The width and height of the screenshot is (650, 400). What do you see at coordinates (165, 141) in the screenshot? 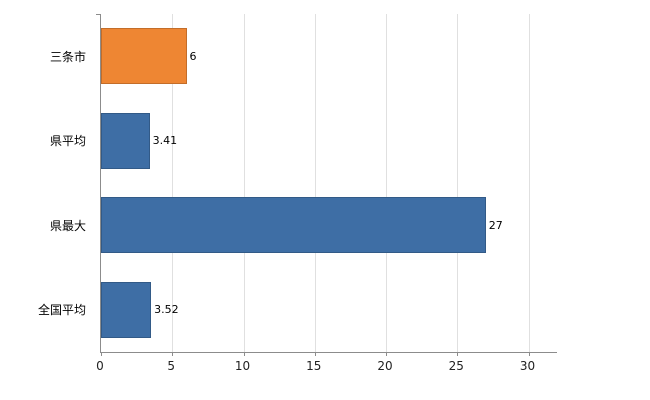
I see `value-label: 3.41` at bounding box center [165, 141].